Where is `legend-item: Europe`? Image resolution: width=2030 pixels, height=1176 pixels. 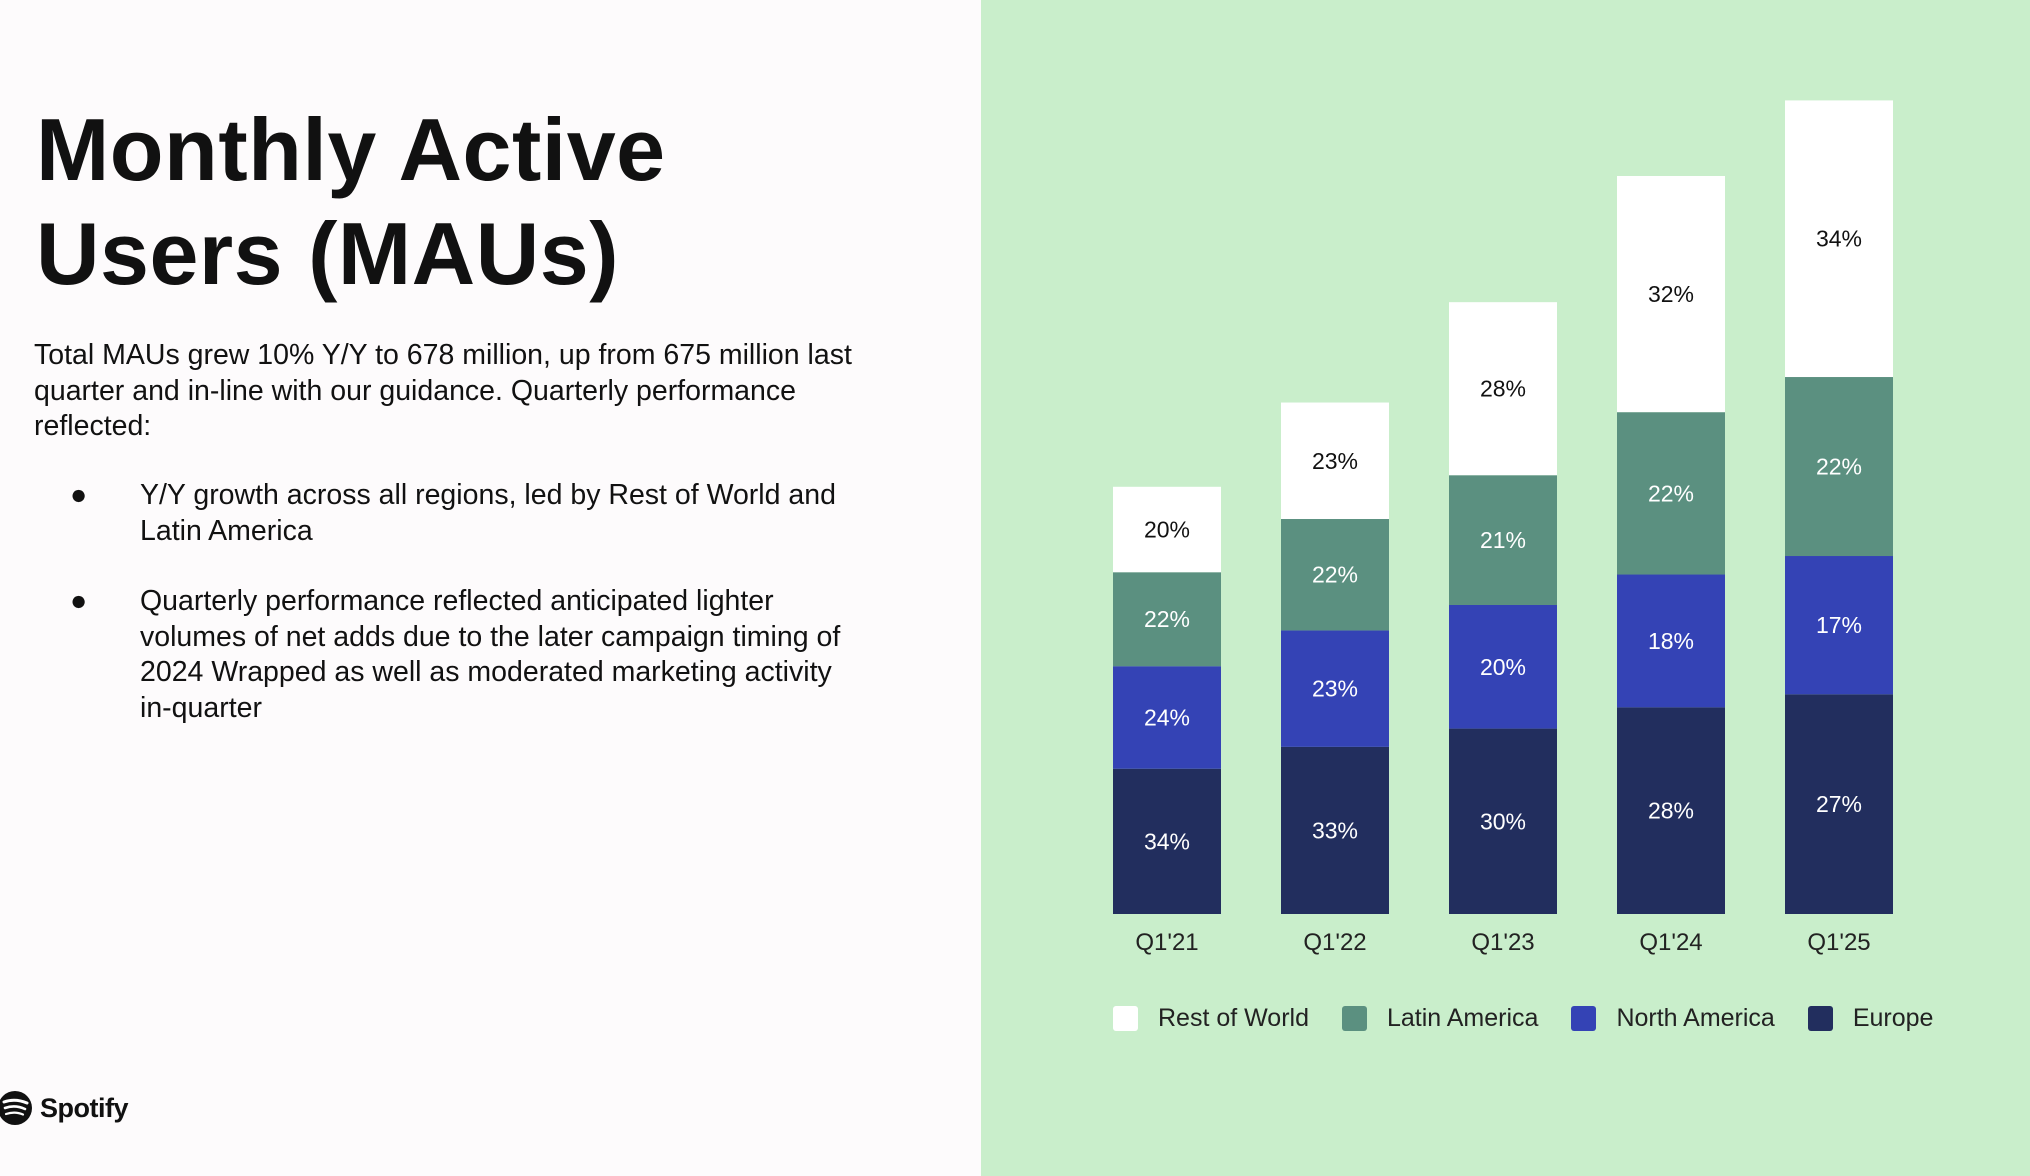
legend-item: Europe is located at coordinates (1870, 1018).